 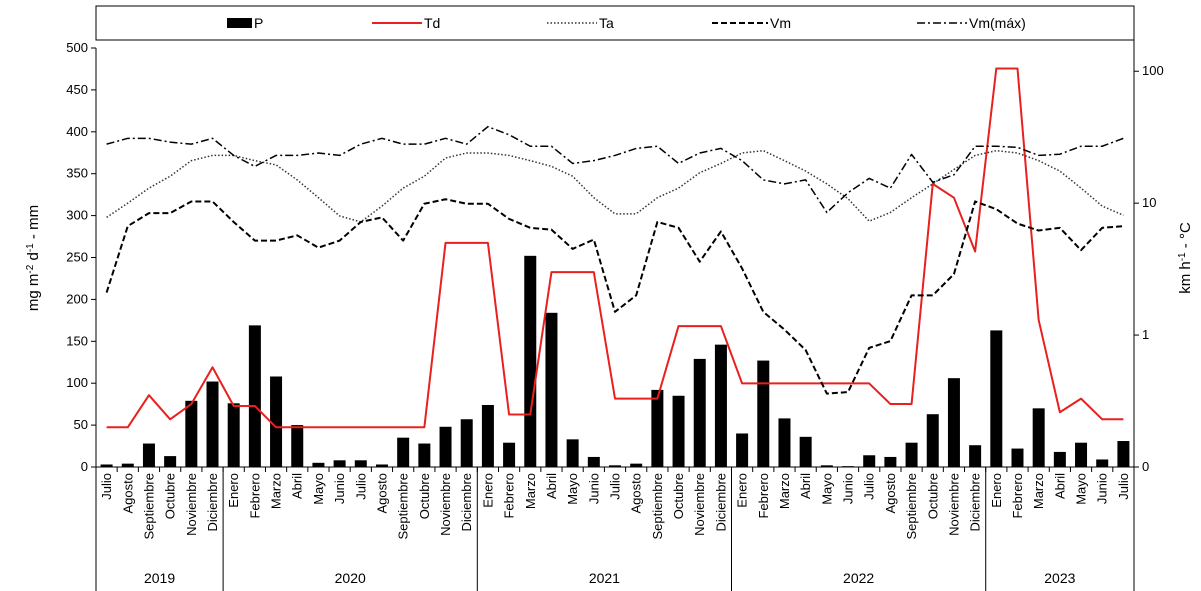 I want to click on legend-item-vmmax: Vm(máx), so click(x=971, y=23).